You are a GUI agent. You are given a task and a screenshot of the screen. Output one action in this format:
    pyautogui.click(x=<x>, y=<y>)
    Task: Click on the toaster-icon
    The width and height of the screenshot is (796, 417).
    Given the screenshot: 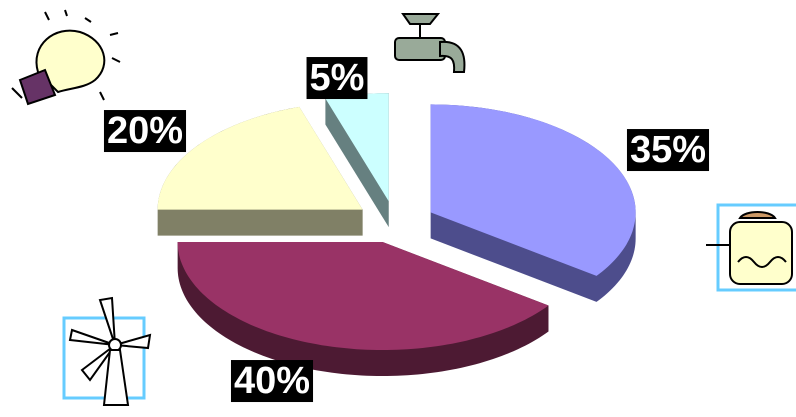 What is the action you would take?
    pyautogui.click(x=751, y=247)
    